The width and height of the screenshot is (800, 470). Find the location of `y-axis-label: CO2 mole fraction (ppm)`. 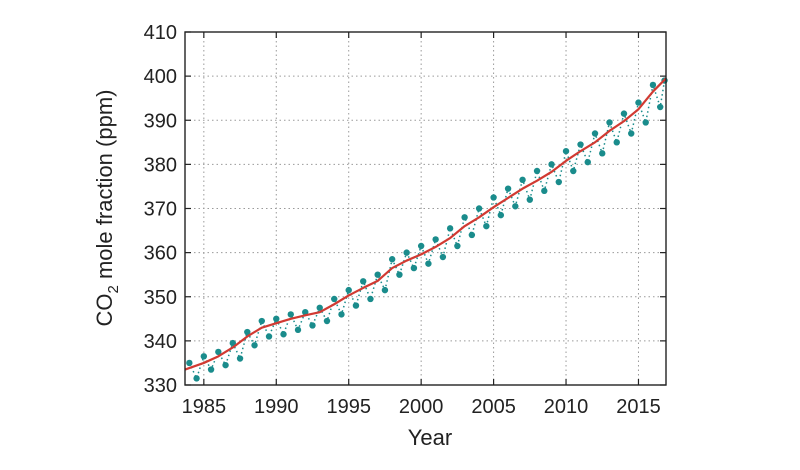

y-axis-label: CO2 mole fraction (ppm) is located at coordinates (107, 208).